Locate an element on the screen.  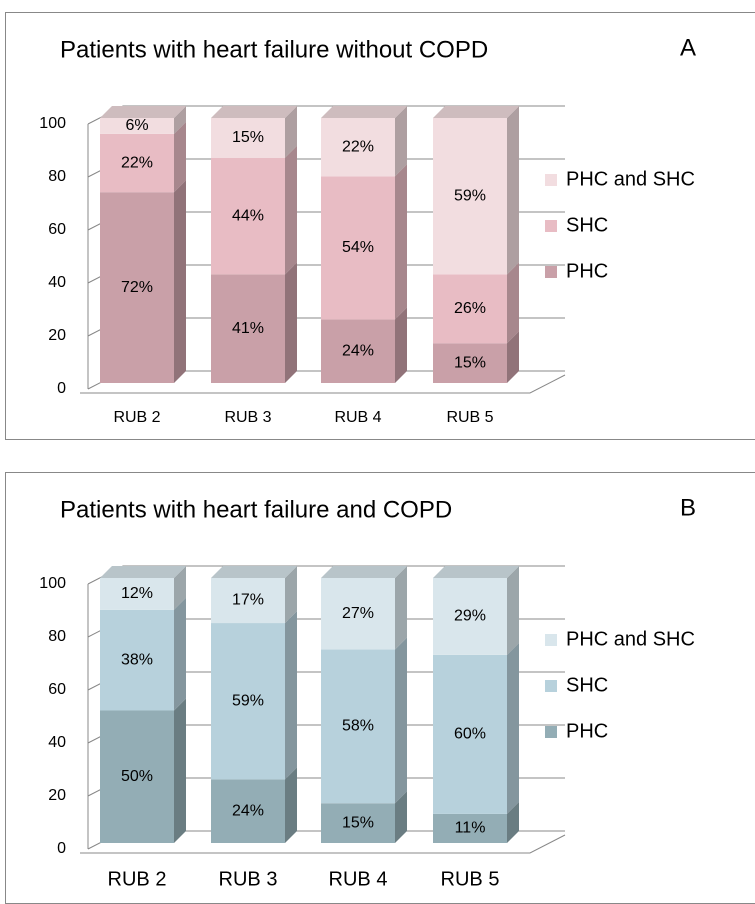
x-tick-label: RUB 4 is located at coordinates (358, 879).